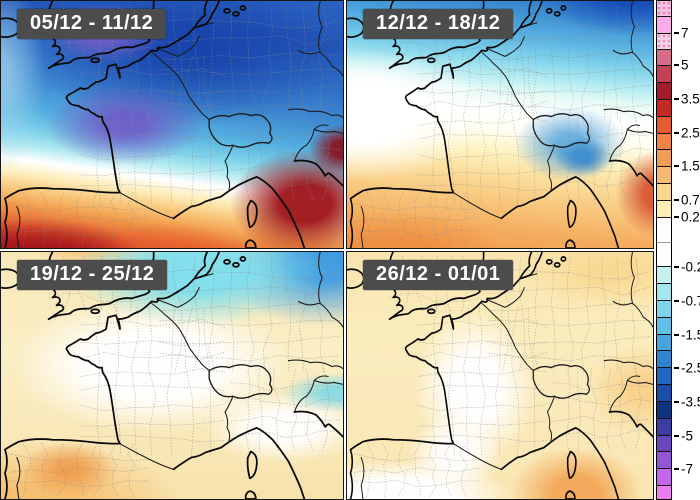  I want to click on colorbar-scale, so click(664, 250).